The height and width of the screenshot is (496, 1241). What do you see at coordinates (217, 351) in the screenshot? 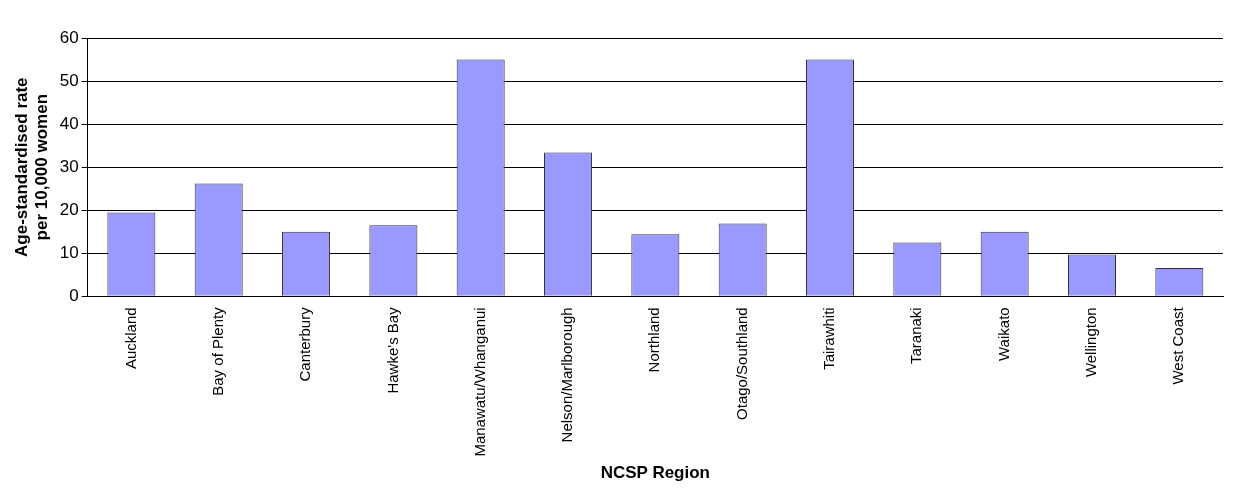
I see `x-tick-label: Bay of Plenty` at bounding box center [217, 351].